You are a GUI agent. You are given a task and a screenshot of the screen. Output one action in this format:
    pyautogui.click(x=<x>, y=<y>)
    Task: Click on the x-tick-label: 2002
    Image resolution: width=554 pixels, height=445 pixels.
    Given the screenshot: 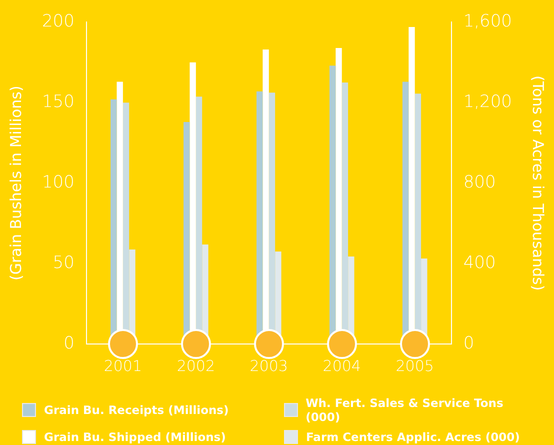 What is the action you would take?
    pyautogui.click(x=196, y=365)
    